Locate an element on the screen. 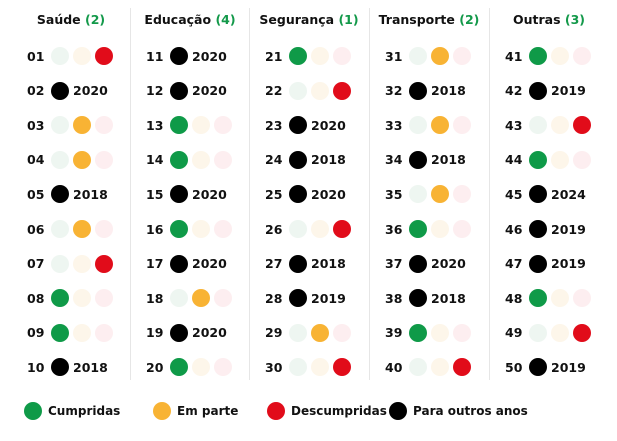 This screenshot has width=617, height=441. list-item: 43 is located at coordinates (548, 125).